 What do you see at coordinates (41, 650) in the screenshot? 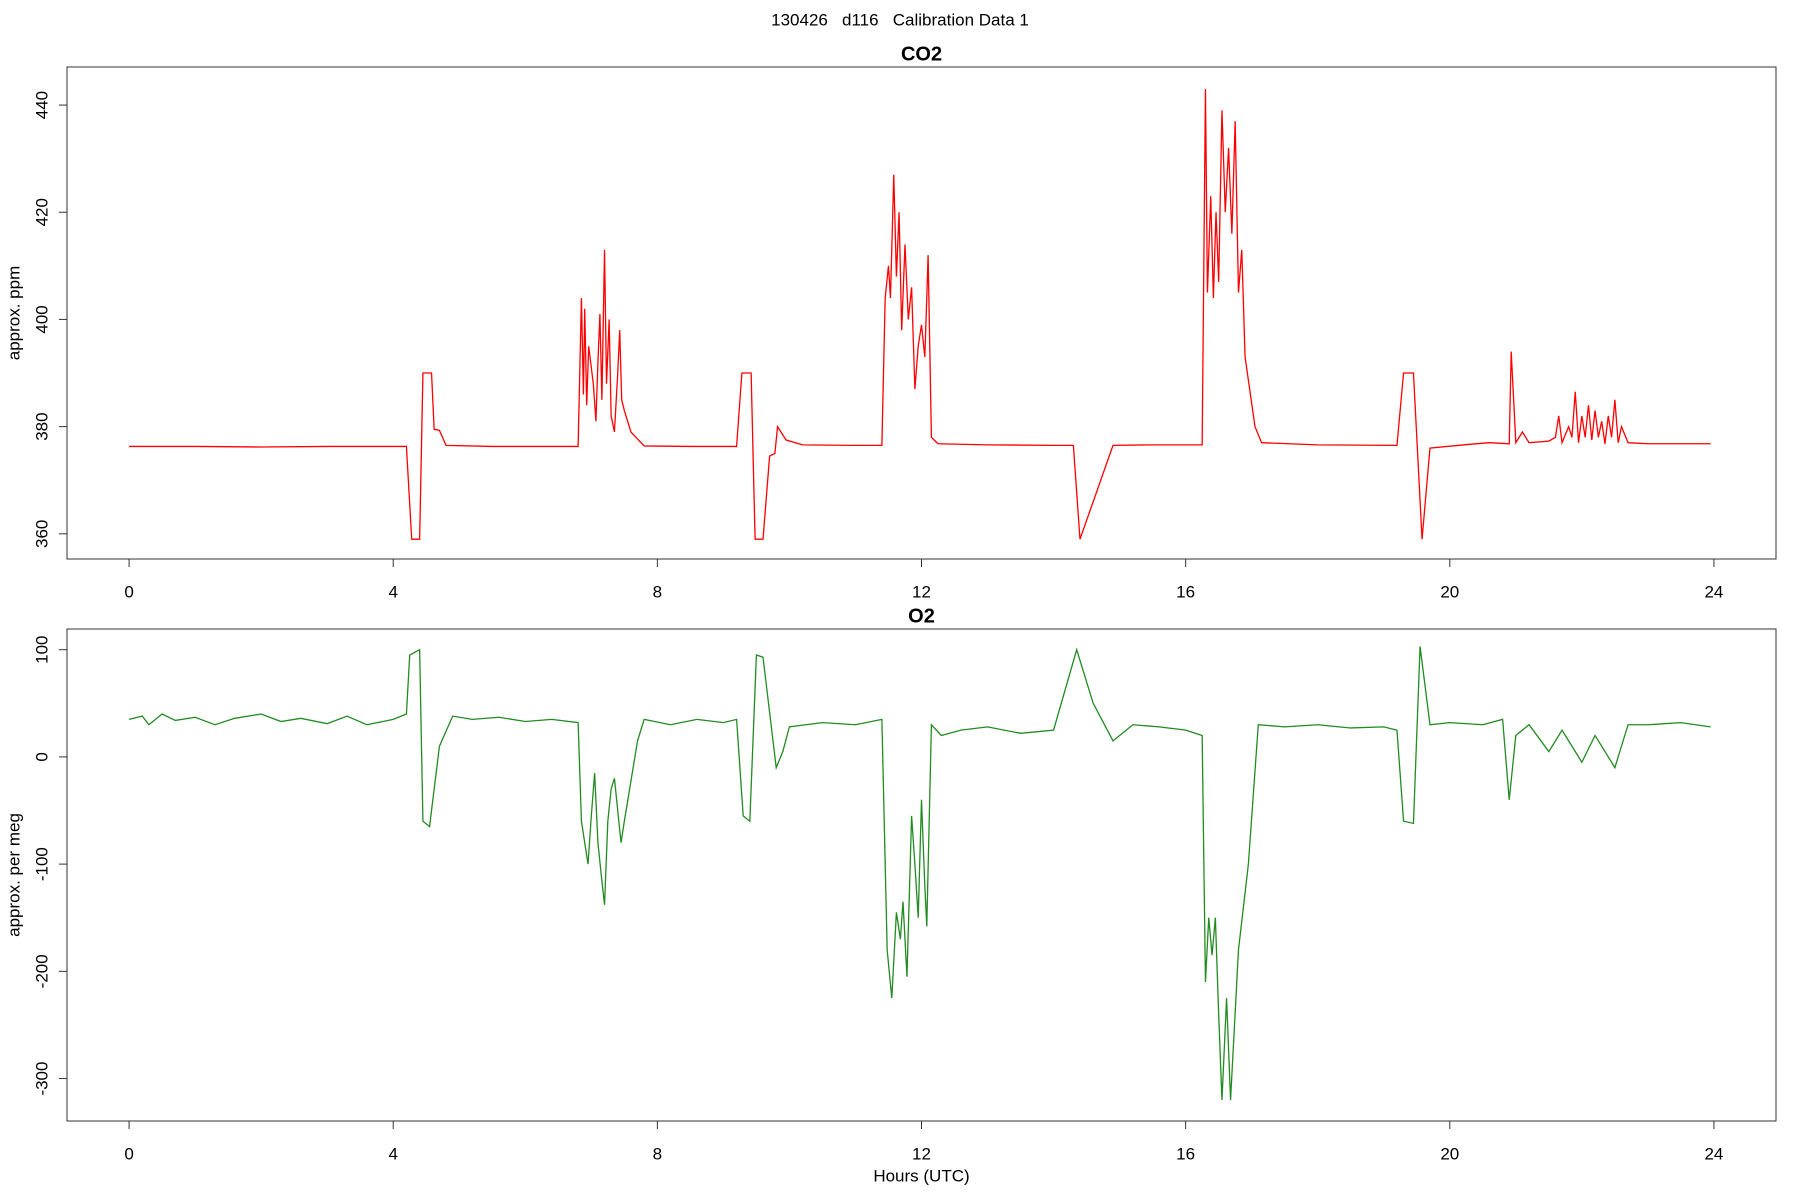
I see `y-tick-label: 100` at bounding box center [41, 650].